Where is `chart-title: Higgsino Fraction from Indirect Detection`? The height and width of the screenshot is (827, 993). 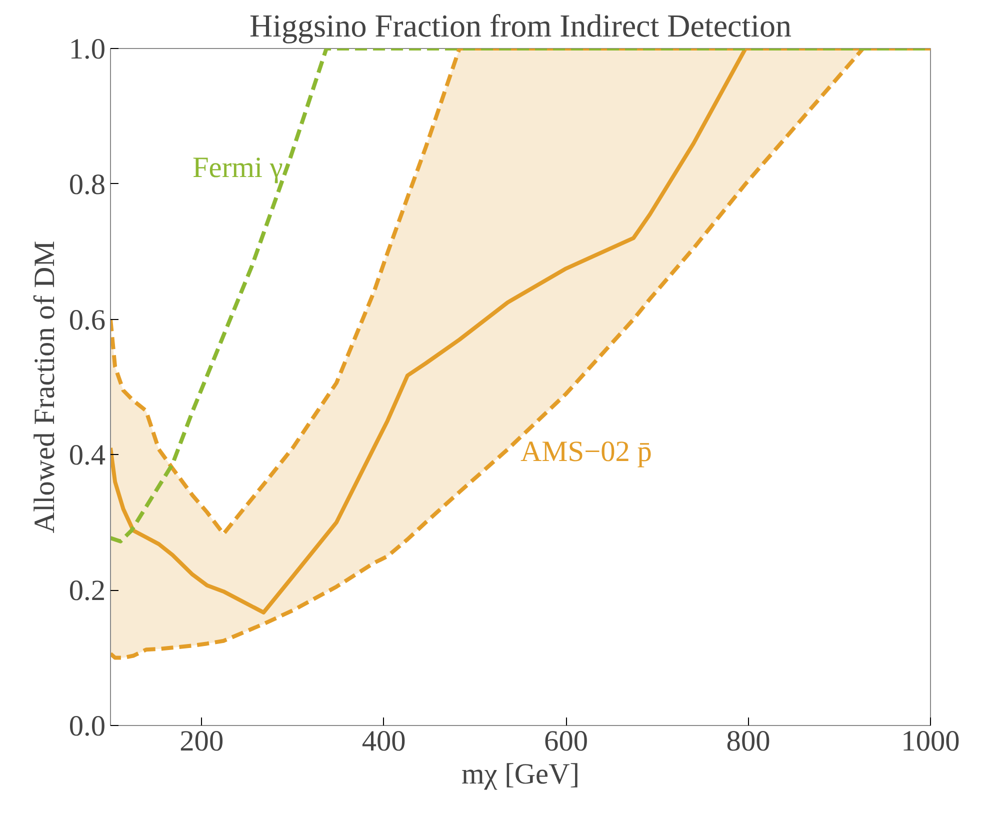 chart-title: Higgsino Fraction from Indirect Detection is located at coordinates (520, 26).